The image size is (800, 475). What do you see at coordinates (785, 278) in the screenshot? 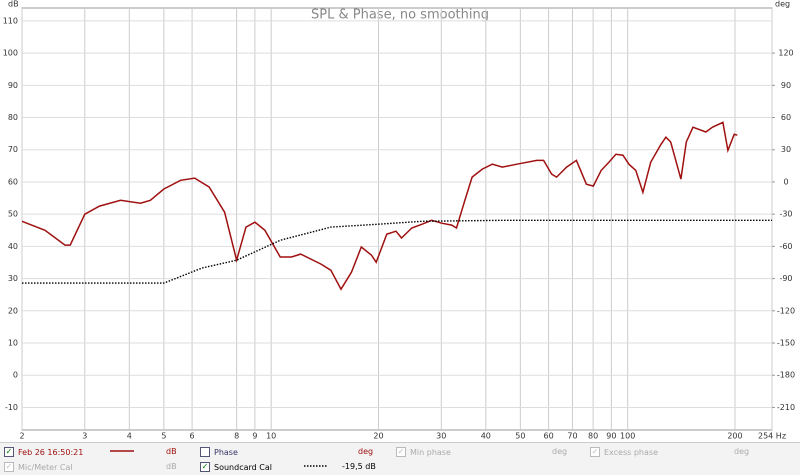
I see `y2-tick-label: -90` at bounding box center [785, 278].